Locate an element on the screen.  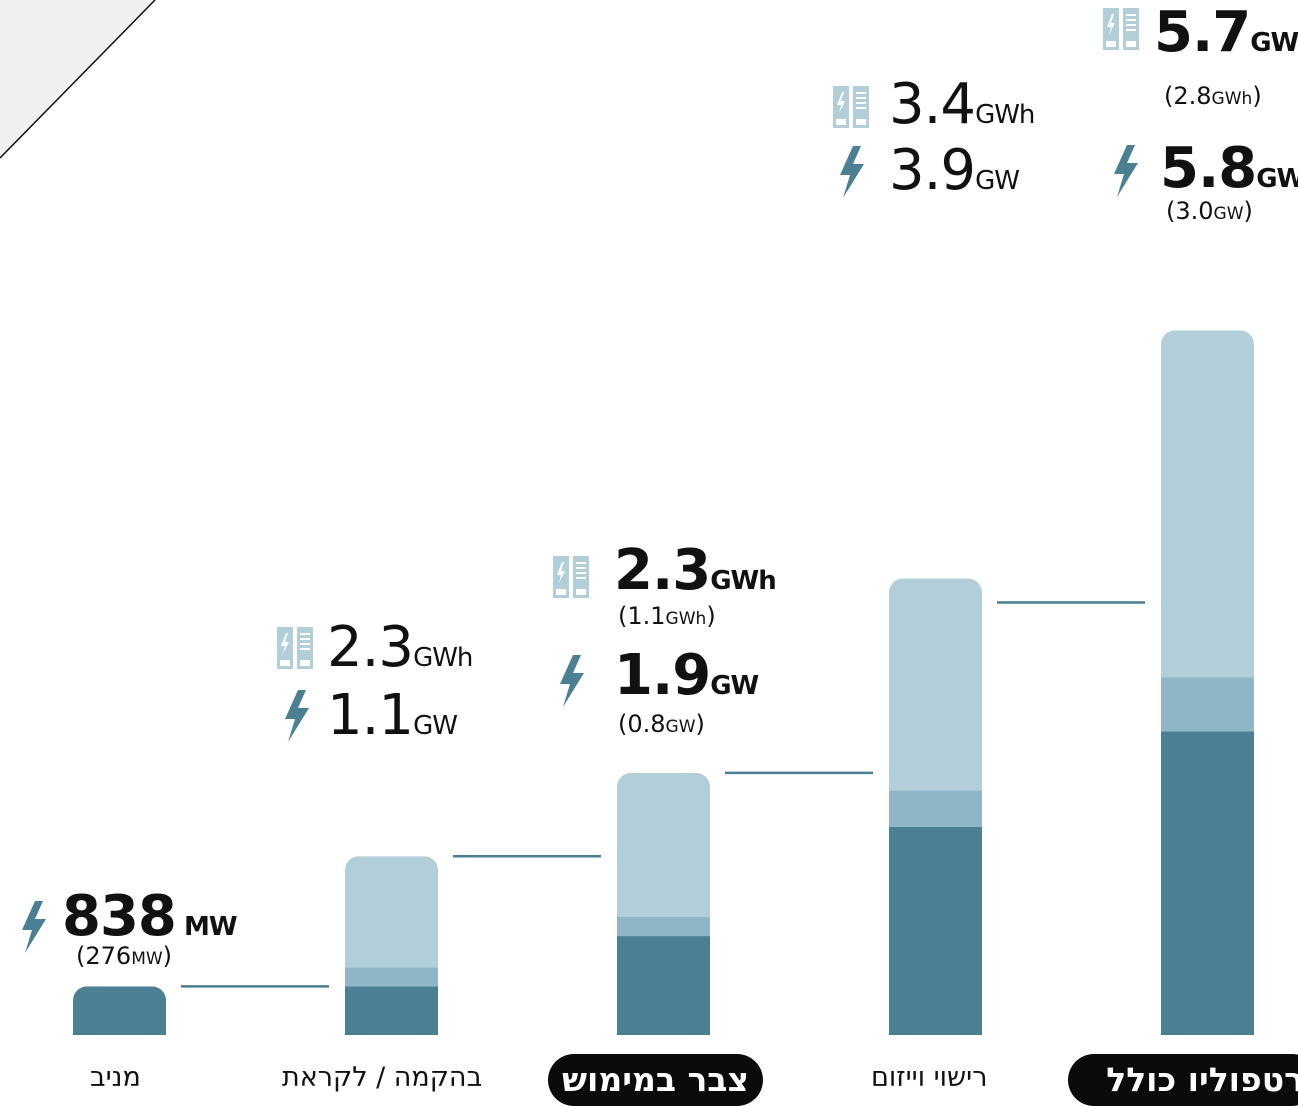
label-2-gw-sub: (0.8GW) is located at coordinates (661, 724).